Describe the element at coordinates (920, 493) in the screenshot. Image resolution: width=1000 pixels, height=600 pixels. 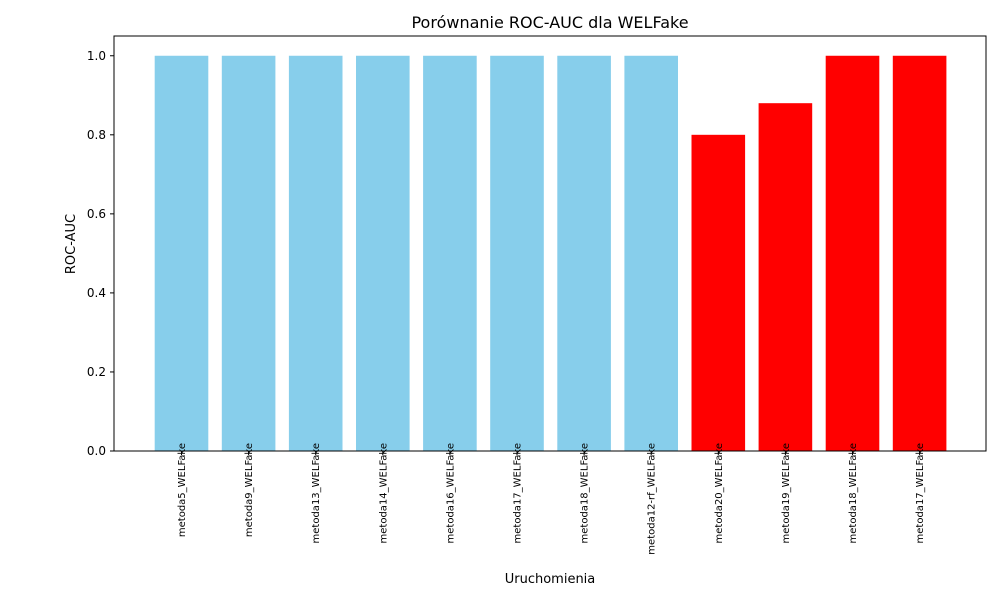
I see `x-tick-label-12: metoda17_WELFake` at that location.